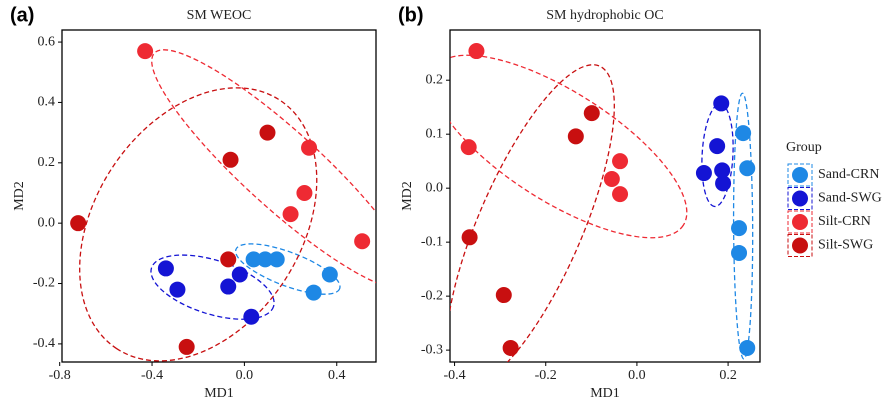 The height and width of the screenshot is (401, 896). What do you see at coordinates (432, 349) in the screenshot?
I see `y-tick-label: -0.3` at bounding box center [432, 349].